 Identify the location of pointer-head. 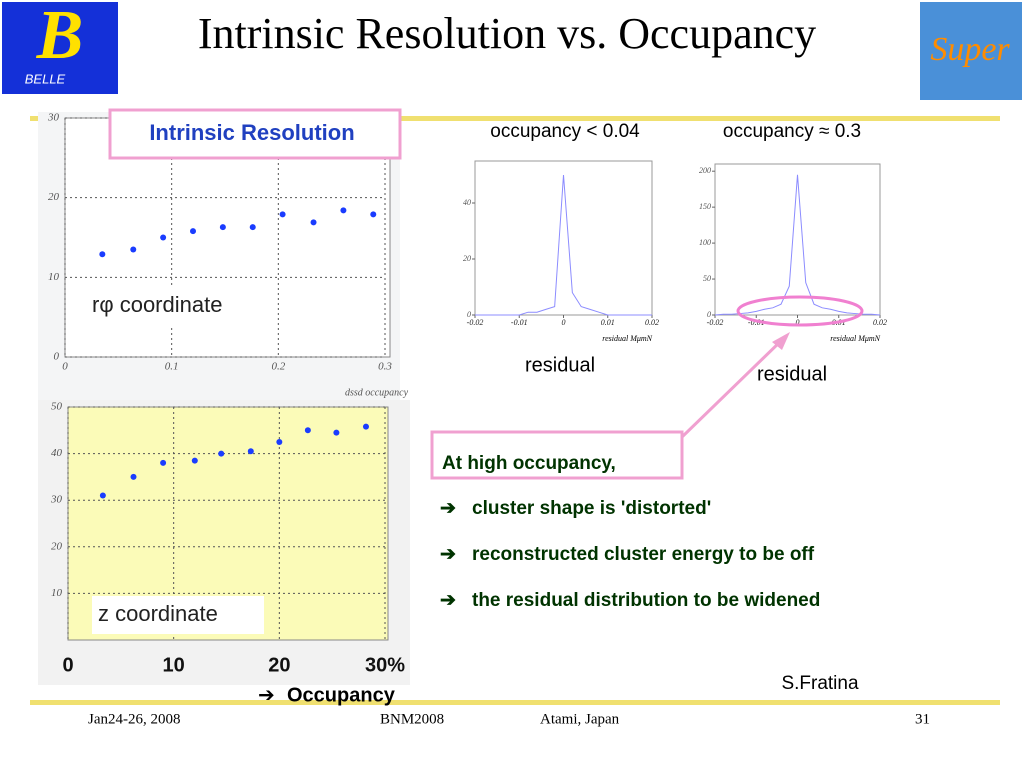
(781, 341).